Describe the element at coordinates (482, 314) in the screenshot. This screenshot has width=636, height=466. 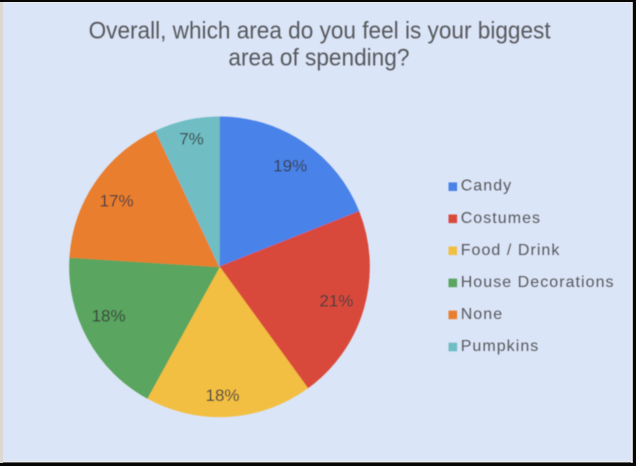
I see `svg-text: None` at that location.